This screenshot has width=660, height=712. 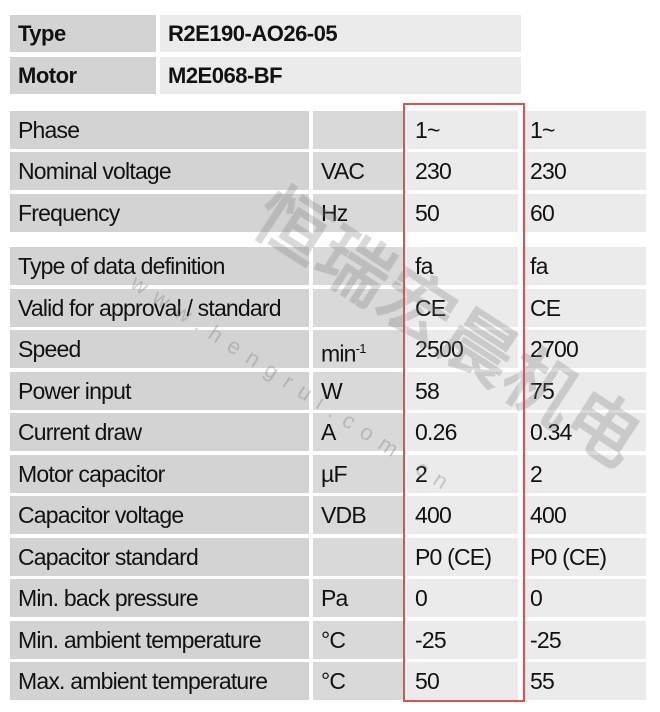 What do you see at coordinates (462, 266) in the screenshot?
I see `value-50hz: fa` at bounding box center [462, 266].